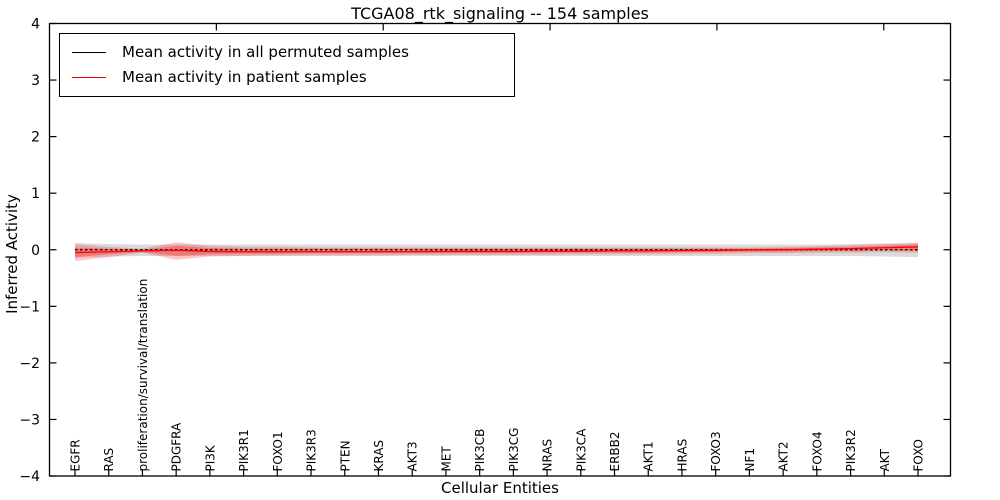  What do you see at coordinates (413, 456) in the screenshot?
I see `x-tick-label: AKT3` at bounding box center [413, 456].